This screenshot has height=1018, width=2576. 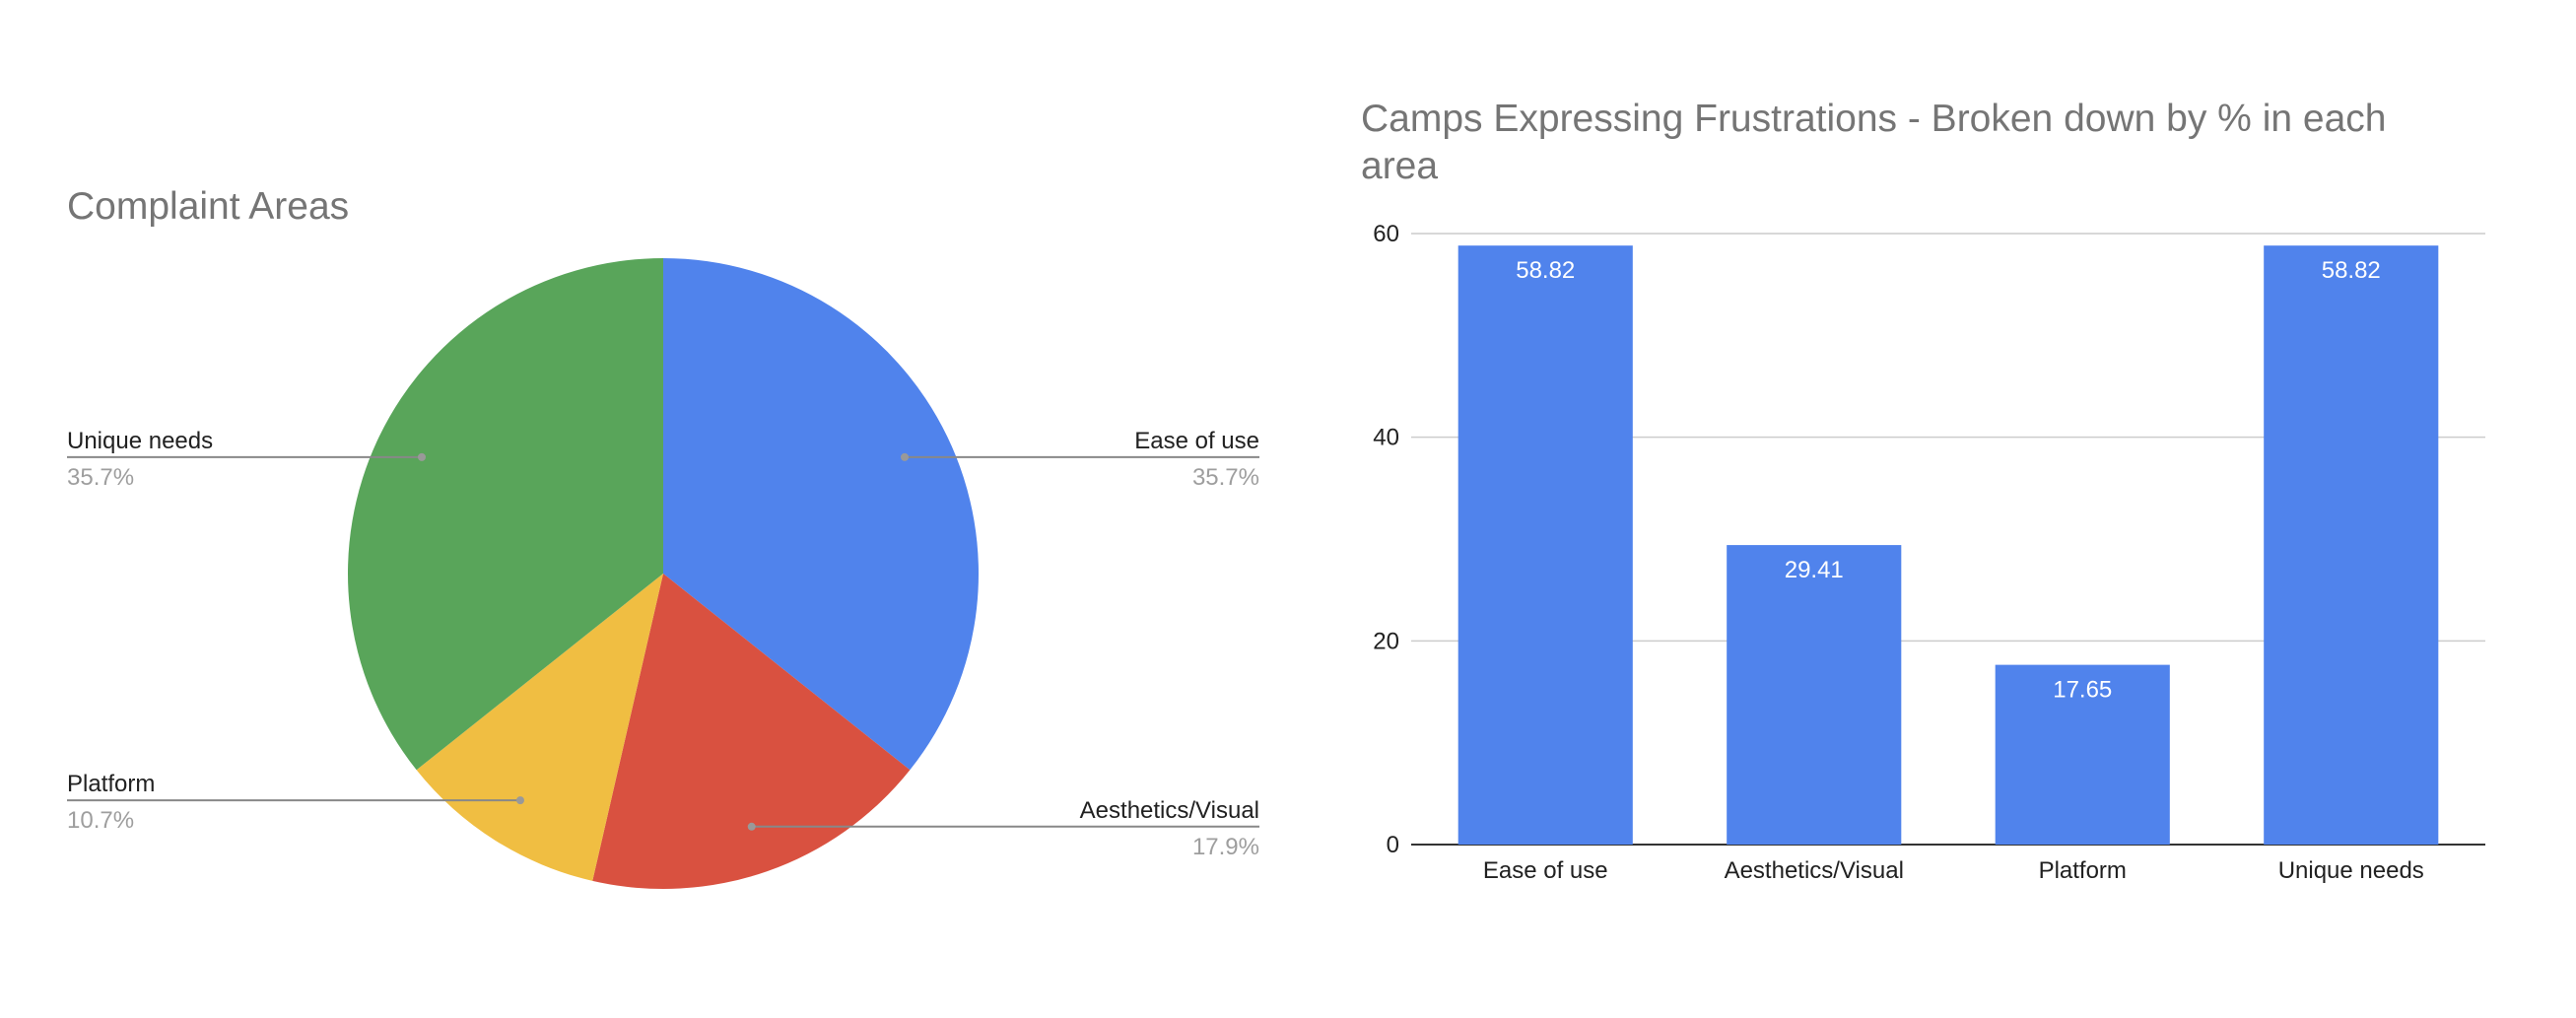 I want to click on bar-aesthetics-visual, so click(x=1814, y=695).